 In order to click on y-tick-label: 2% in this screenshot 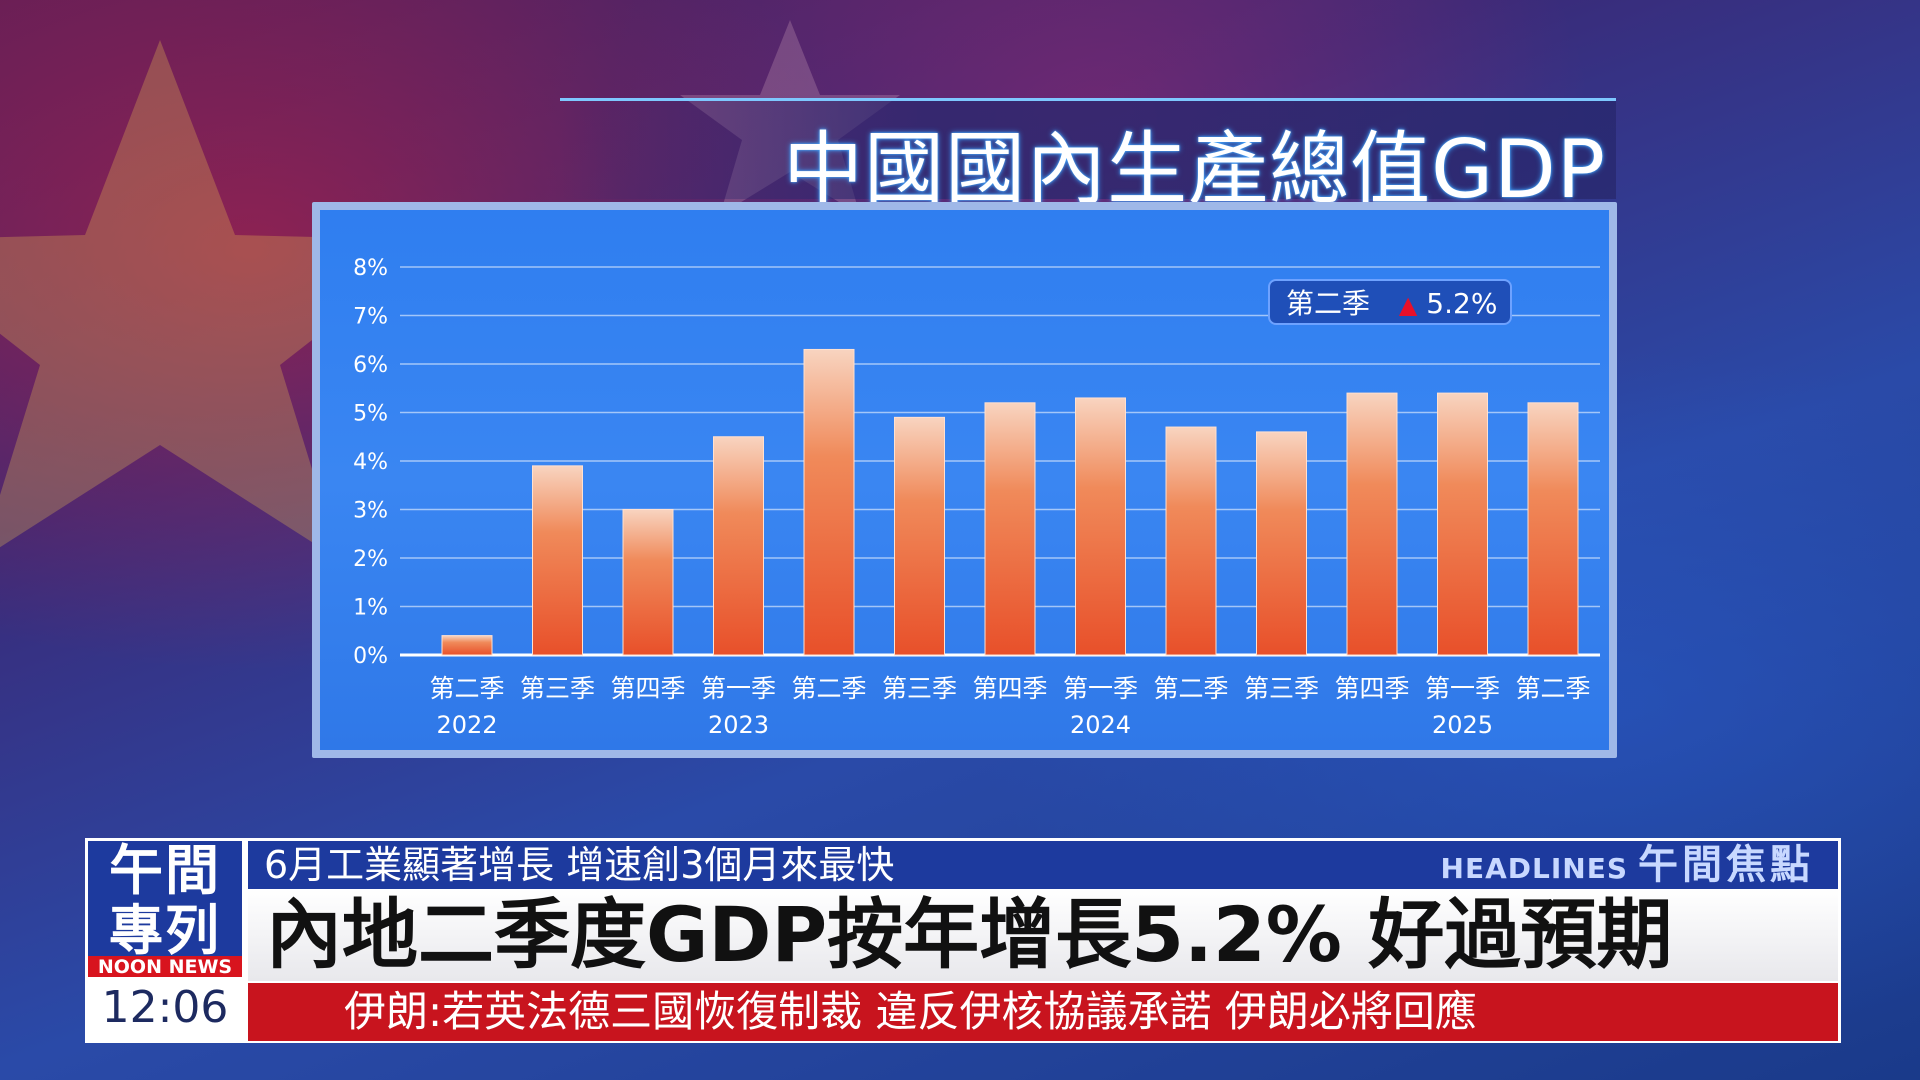, I will do `click(370, 559)`.